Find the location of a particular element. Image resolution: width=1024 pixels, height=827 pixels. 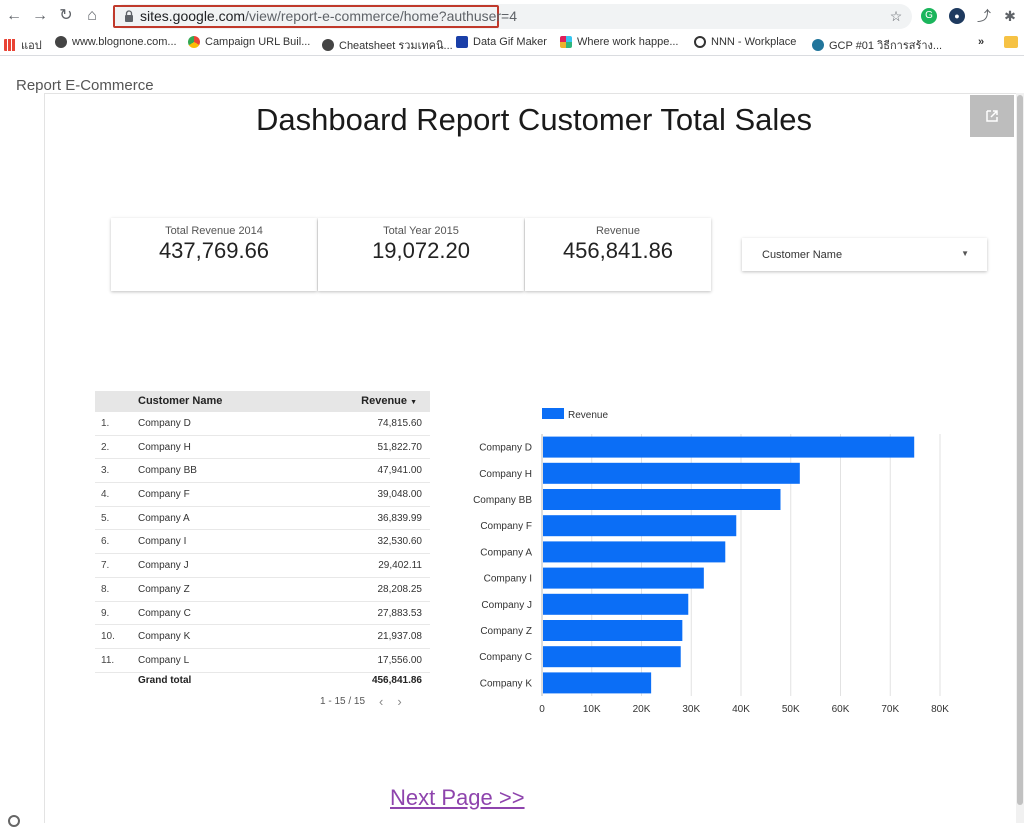

table-row: 7. Company J 29,402.11 is located at coordinates (262, 566).